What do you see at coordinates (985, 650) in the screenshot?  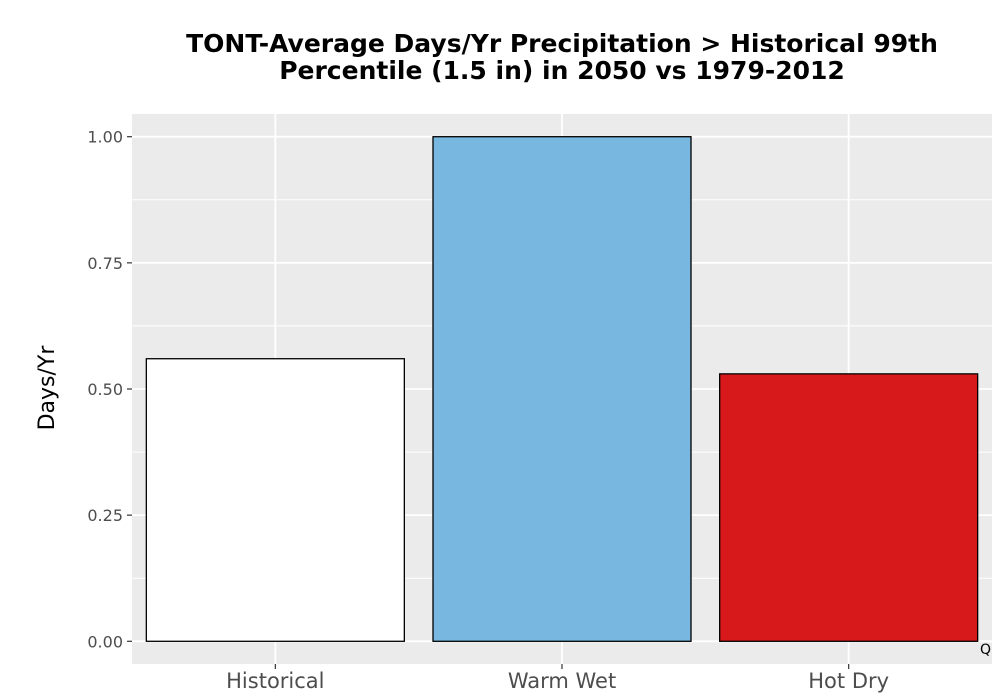 I see `corner-note: Q` at bounding box center [985, 650].